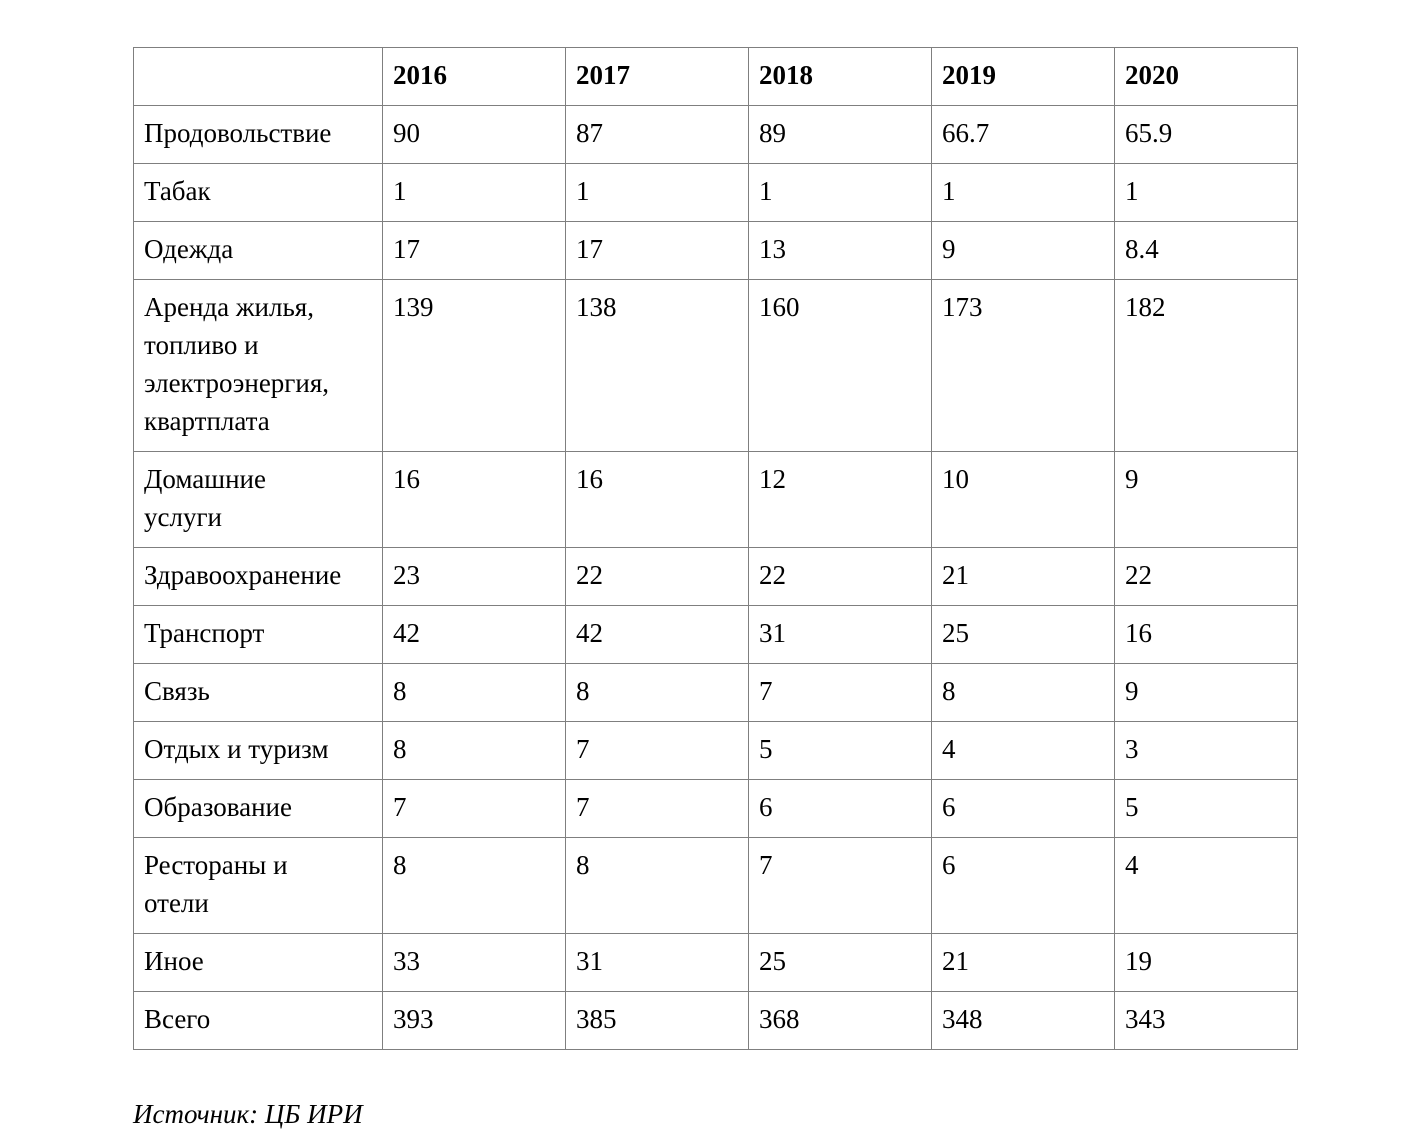 The height and width of the screenshot is (1138, 1426). I want to click on table-header: 2016 2017 2018 2019 2020, so click(715, 76).